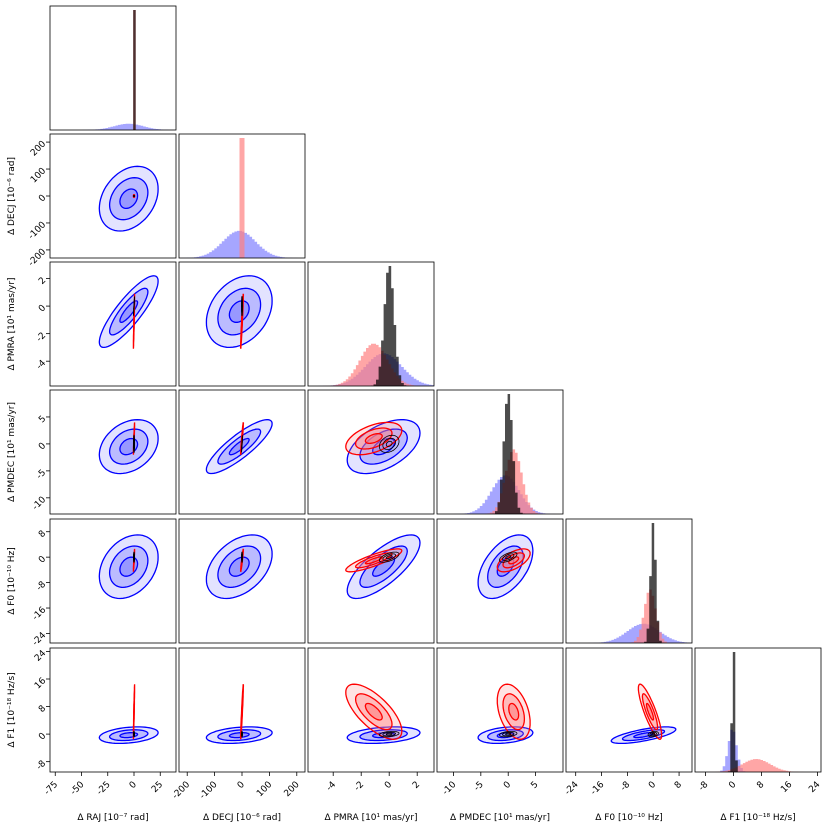 This screenshot has height=828, width=830. Describe the element at coordinates (12, 323) in the screenshot. I see `y-axis-label: Δ PMRA [10¹ mas/yr]` at that location.